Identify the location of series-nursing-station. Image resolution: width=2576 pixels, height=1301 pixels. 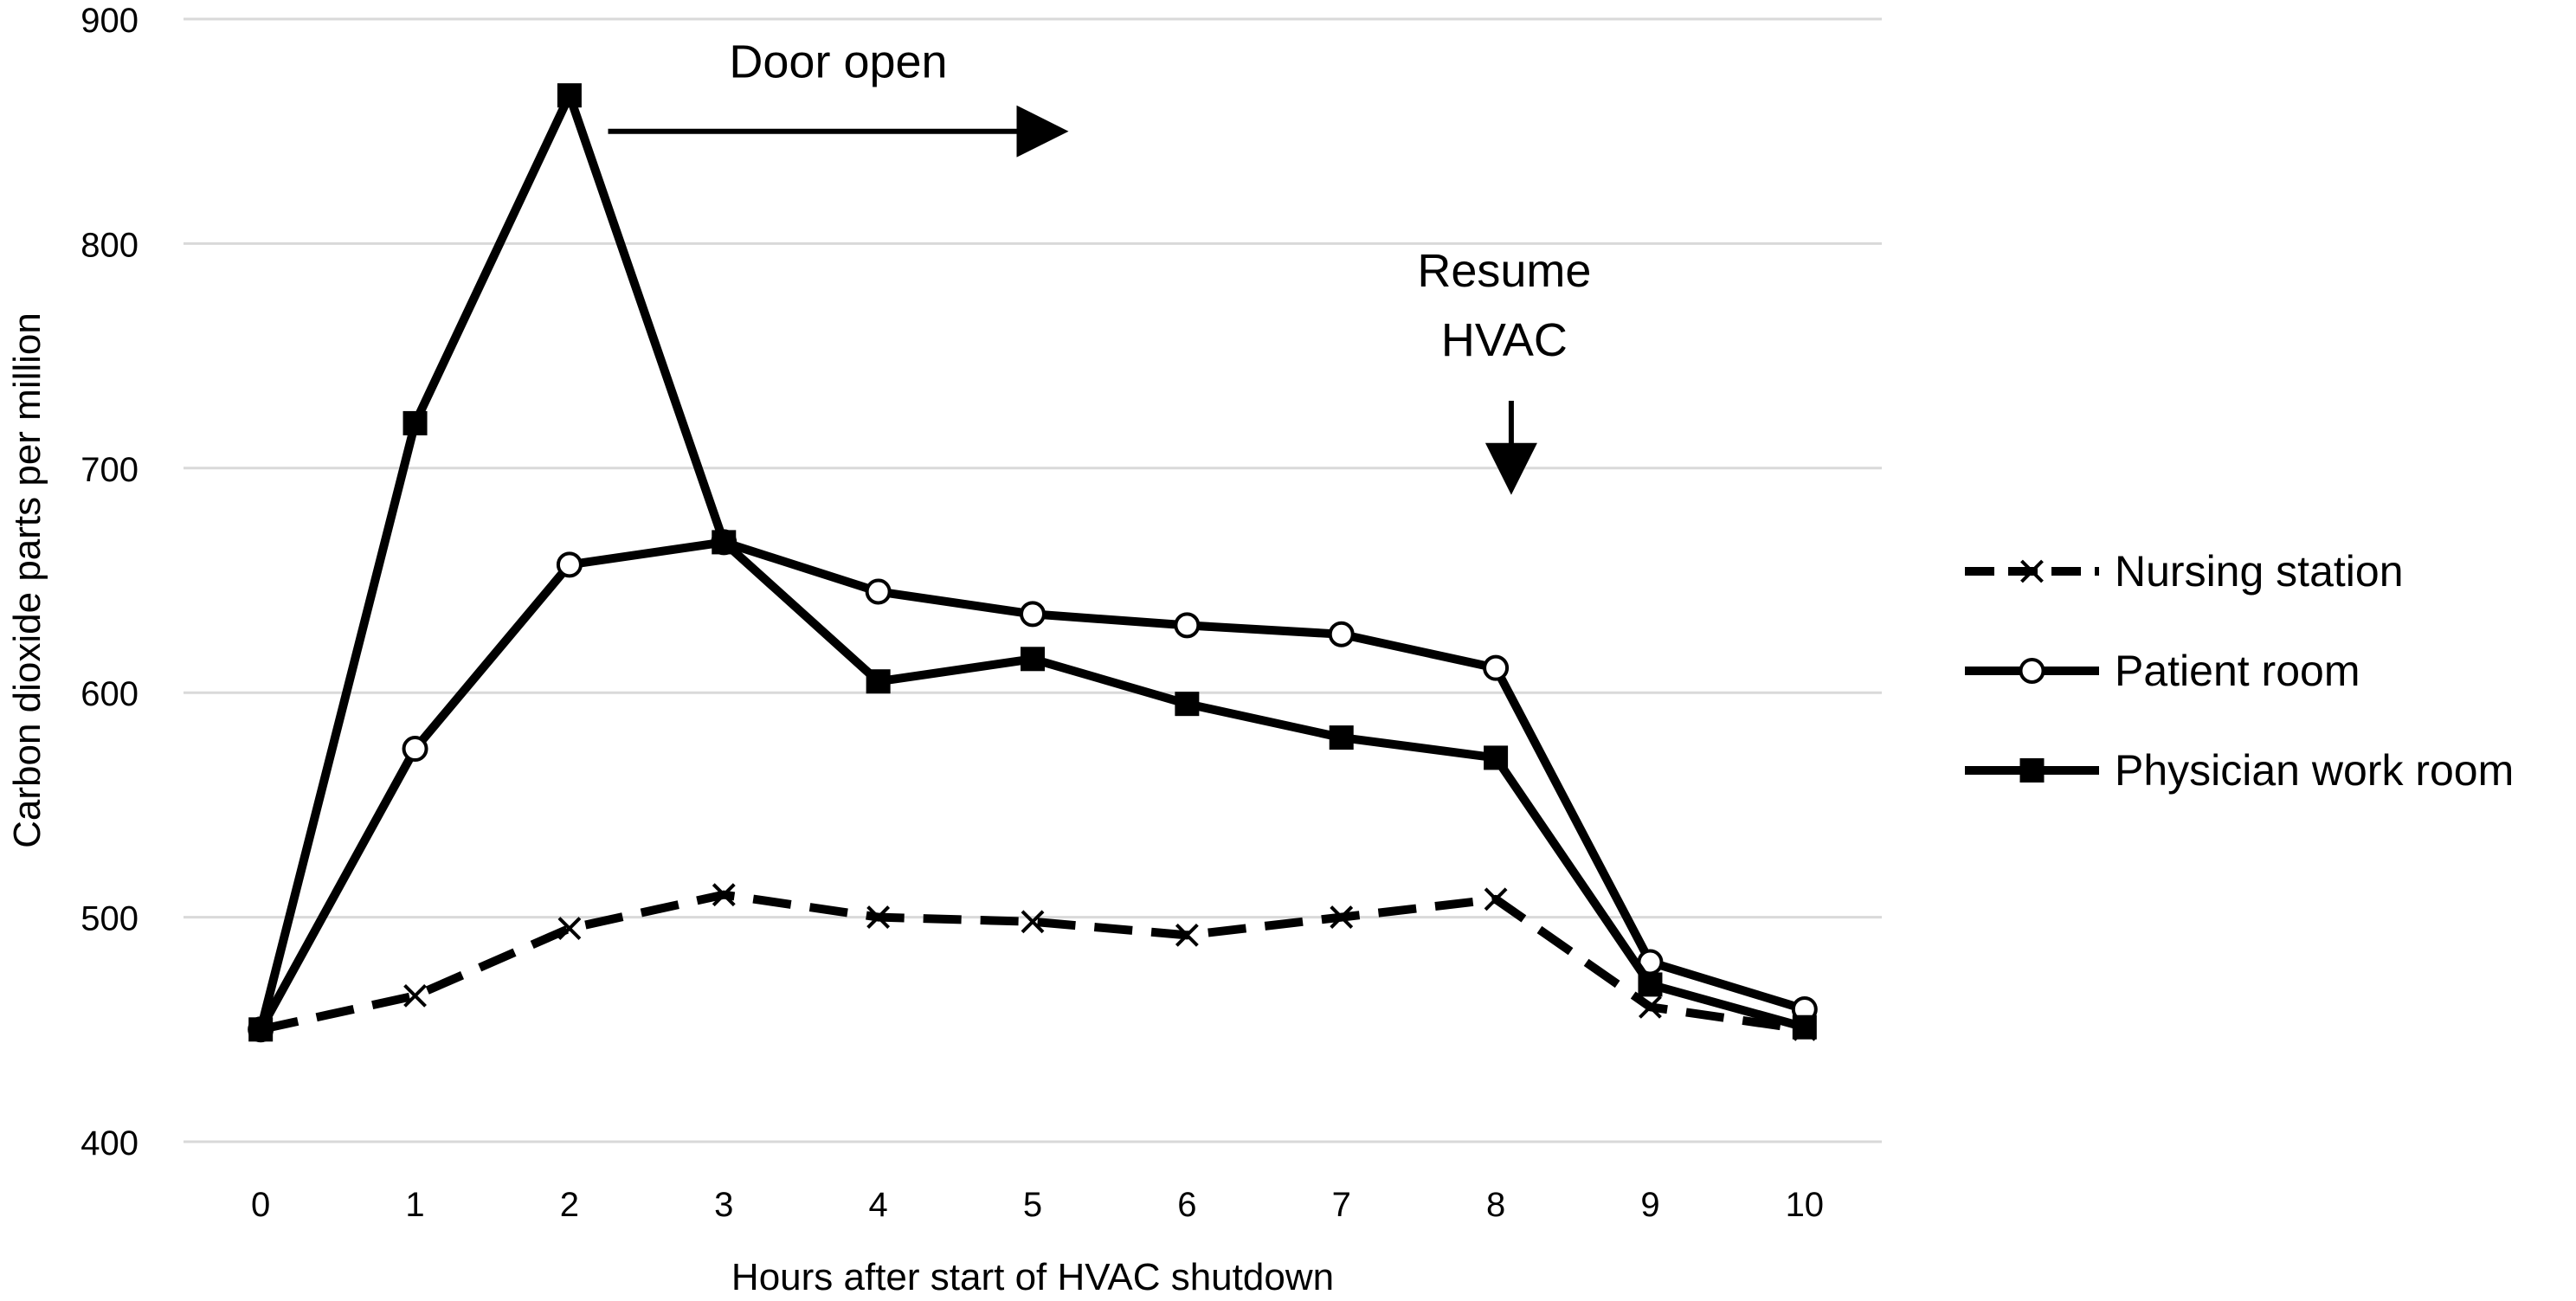
(1032, 962).